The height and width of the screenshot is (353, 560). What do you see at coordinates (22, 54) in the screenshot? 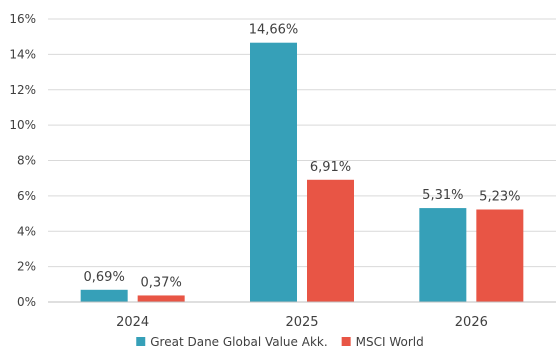
I see `y-tick-label: 14%` at bounding box center [22, 54].